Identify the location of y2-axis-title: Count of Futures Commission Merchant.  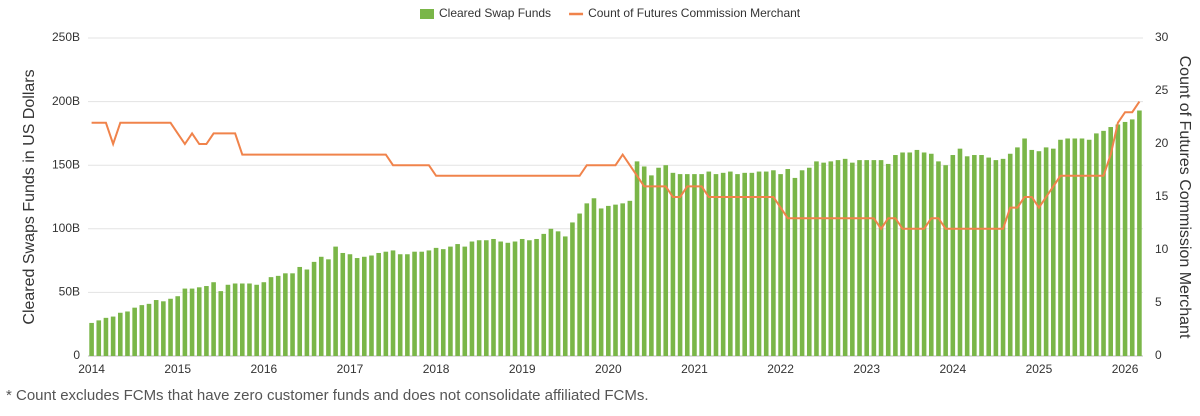
(1184, 197).